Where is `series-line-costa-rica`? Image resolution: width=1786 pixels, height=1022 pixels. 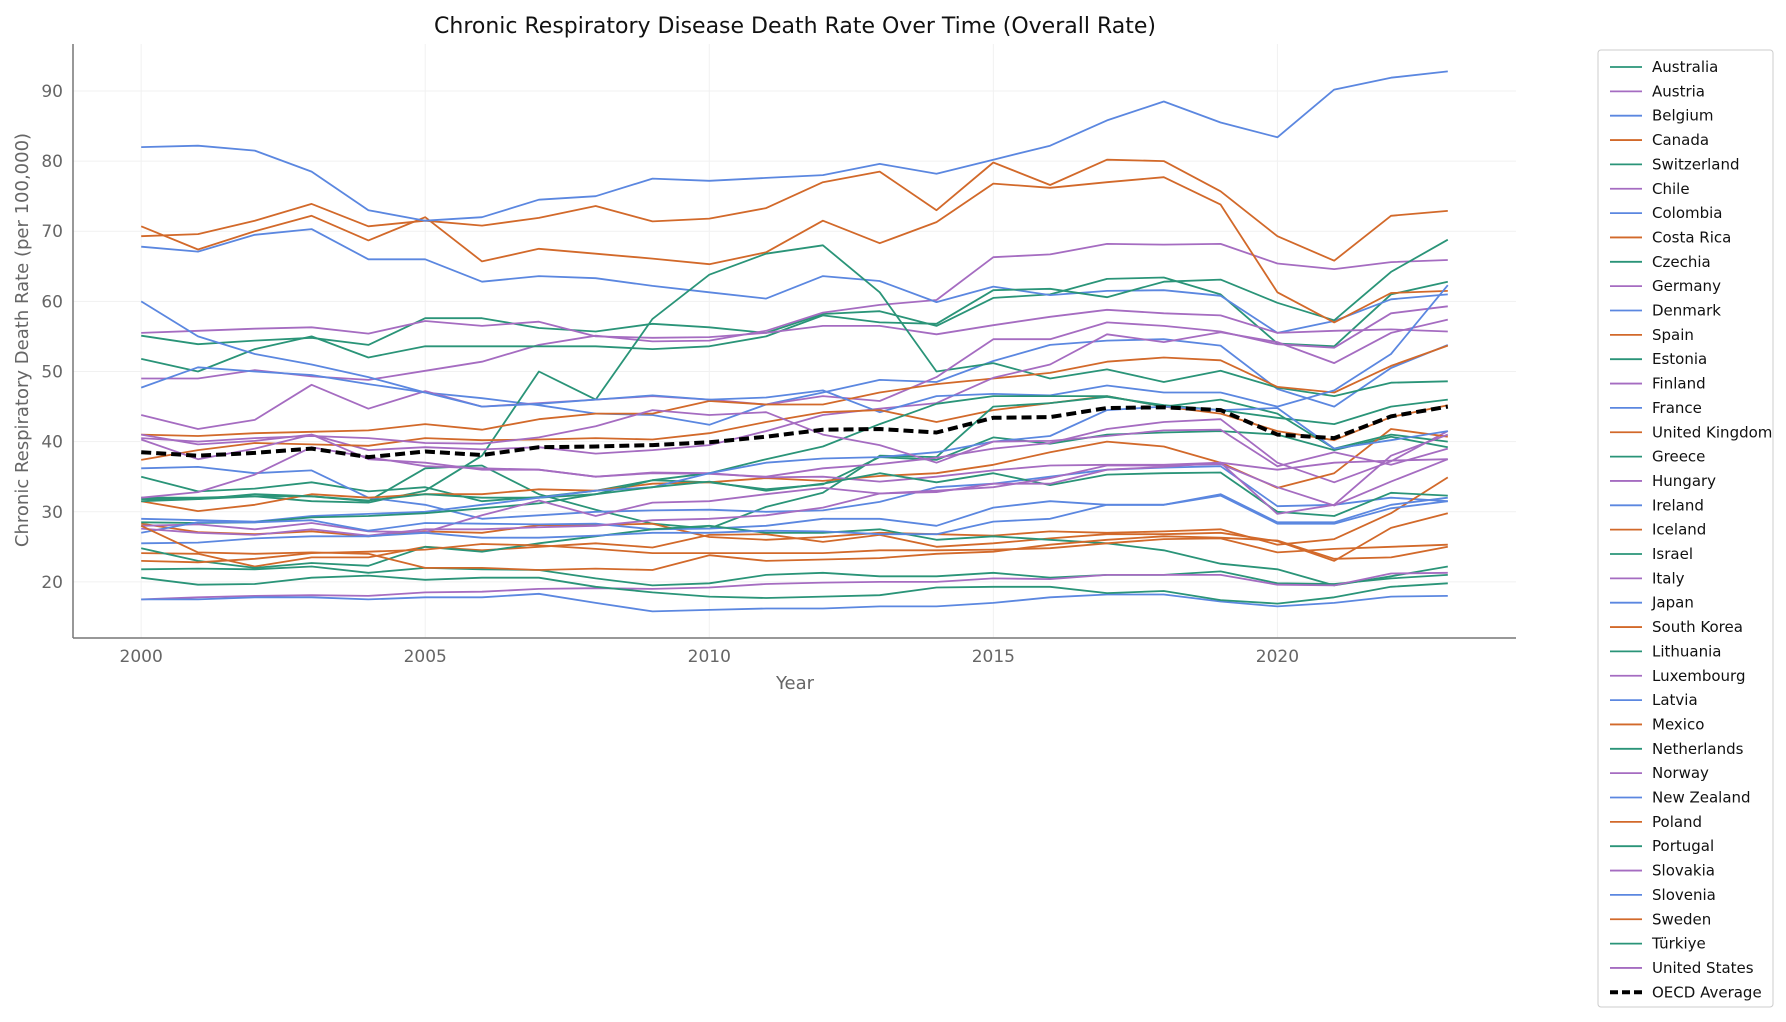
series-line-costa-rica is located at coordinates (794, 250).